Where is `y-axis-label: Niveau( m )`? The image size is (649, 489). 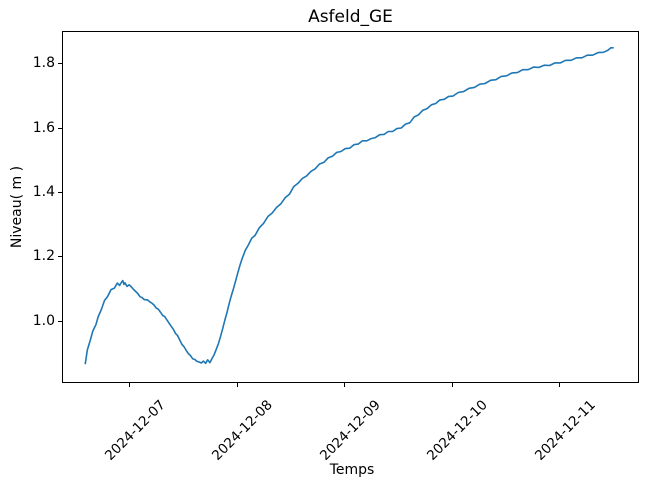
y-axis-label: Niveau( m ) is located at coordinates (17, 207).